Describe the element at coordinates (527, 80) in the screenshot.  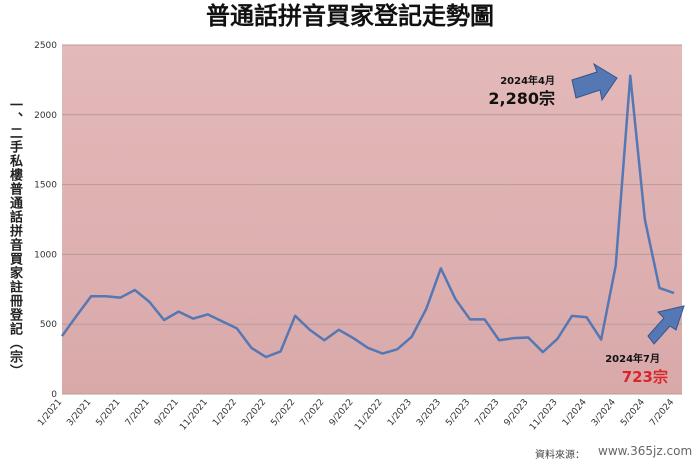
I see `annotation-date: 2024年4月` at that location.